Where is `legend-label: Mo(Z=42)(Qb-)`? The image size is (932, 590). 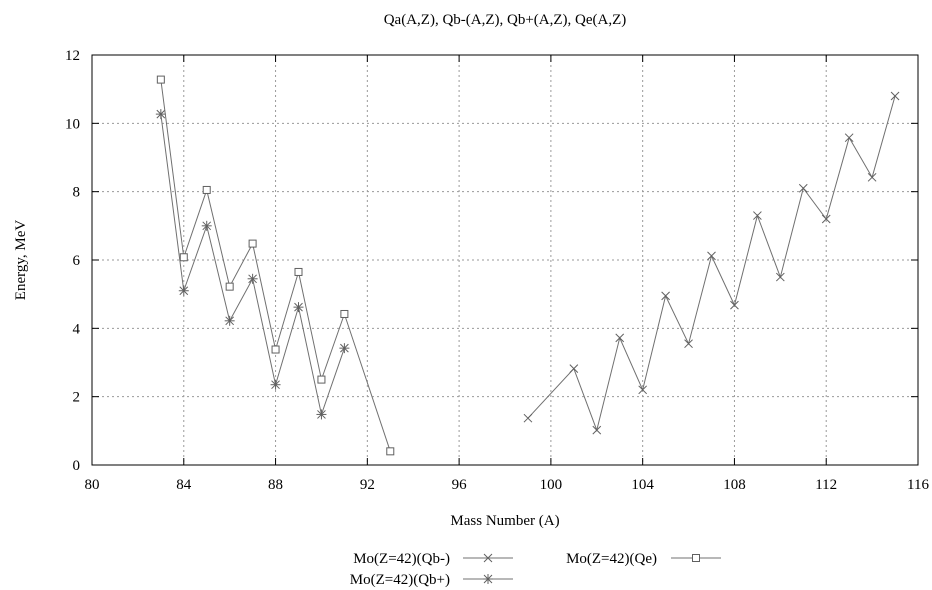 legend-label: Mo(Z=42)(Qb-) is located at coordinates (401, 559).